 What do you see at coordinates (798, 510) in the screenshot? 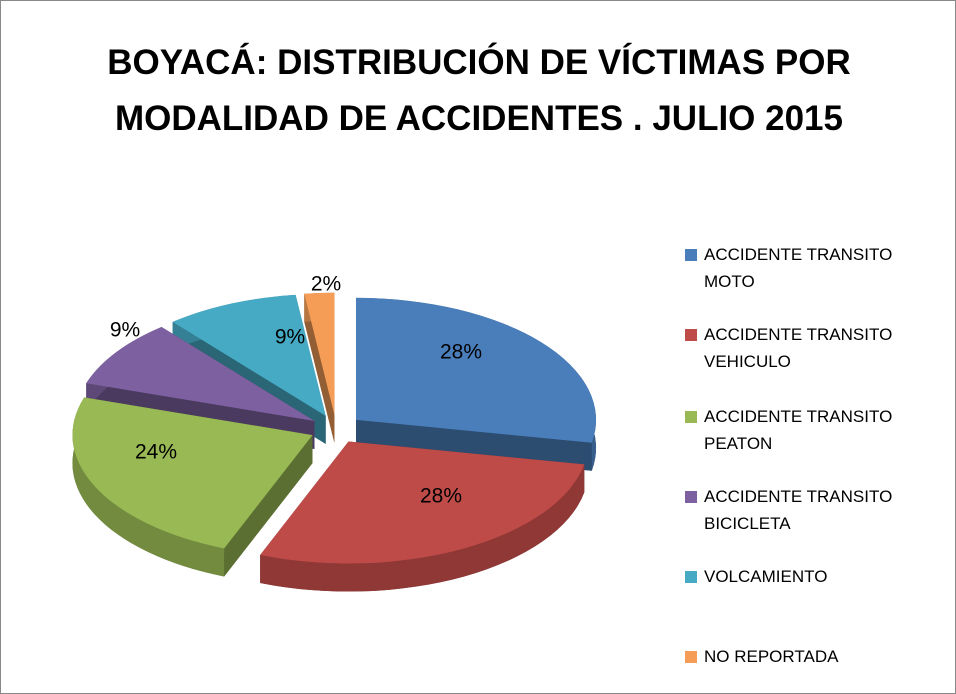
I see `legend-label: ACCIDENTE TRANSITO BICICLETA` at bounding box center [798, 510].